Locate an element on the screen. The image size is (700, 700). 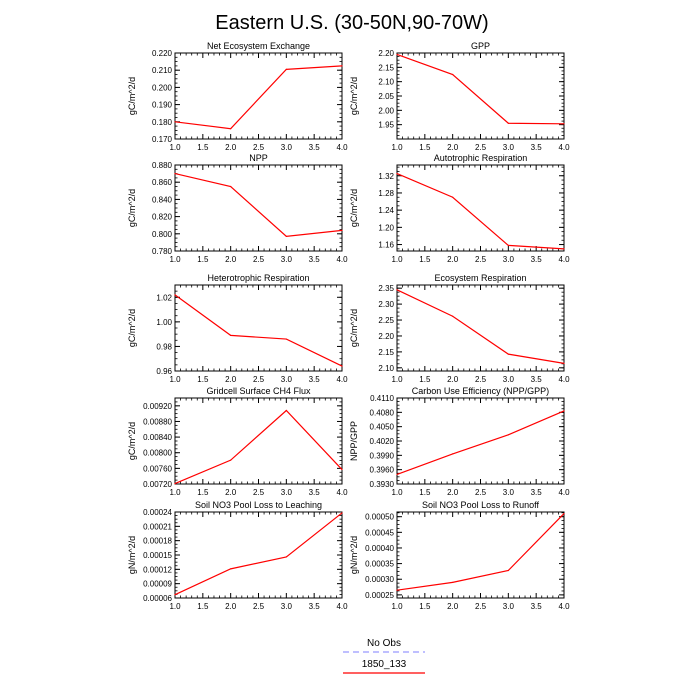
chart-7-ytick-label: 0.4110 is located at coordinates (382, 398).